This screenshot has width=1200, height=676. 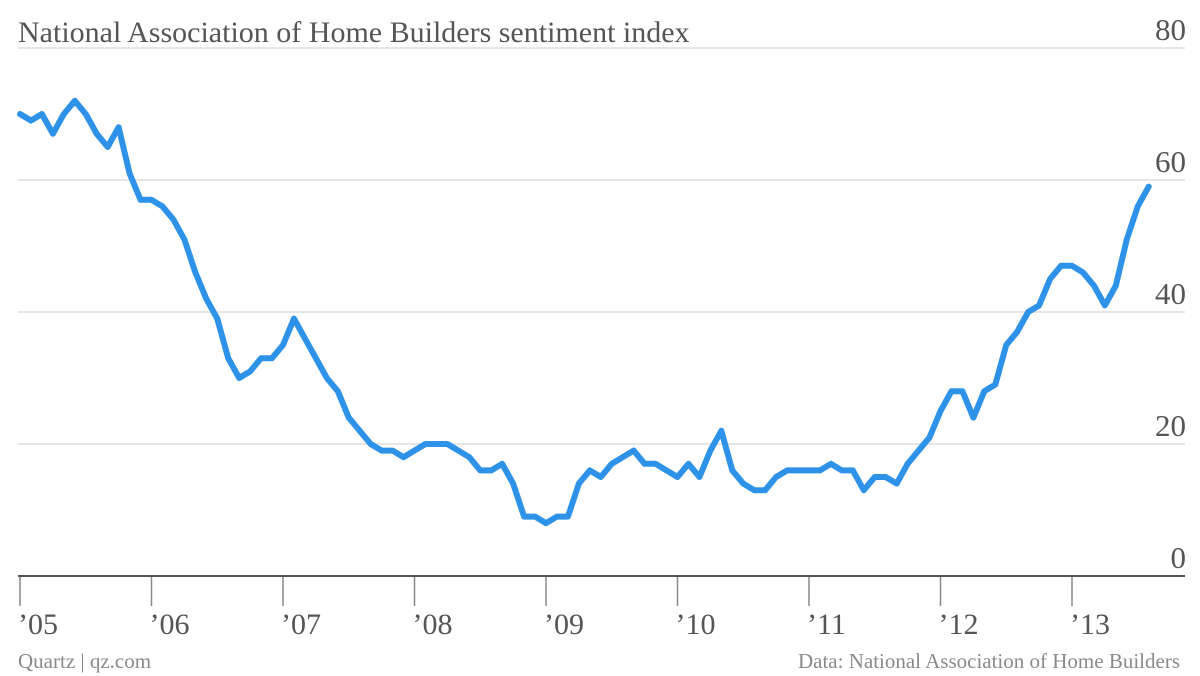 What do you see at coordinates (696, 624) in the screenshot?
I see `x-tick-label: ’10` at bounding box center [696, 624].